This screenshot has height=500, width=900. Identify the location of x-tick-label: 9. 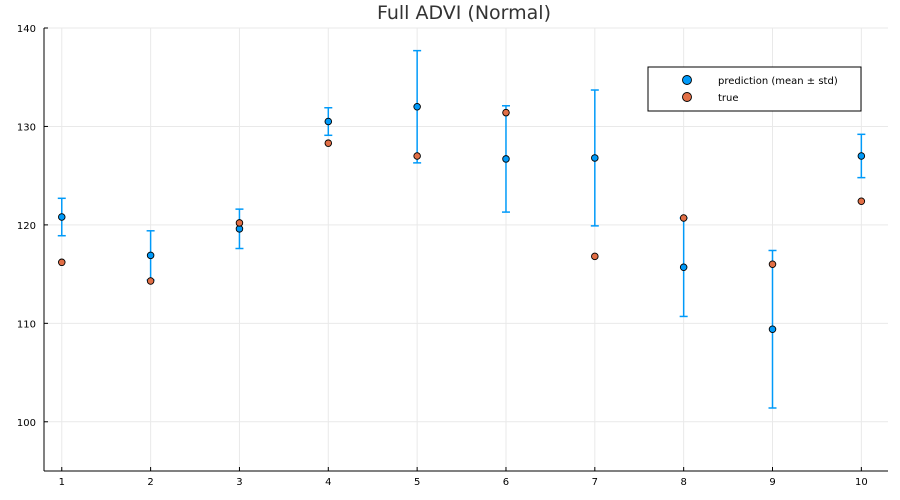
(772, 482).